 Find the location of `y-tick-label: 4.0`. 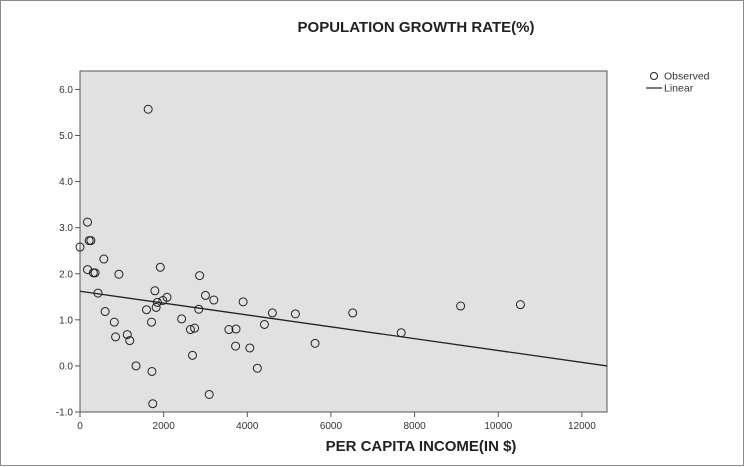

y-tick-label: 4.0 is located at coordinates (66, 182).